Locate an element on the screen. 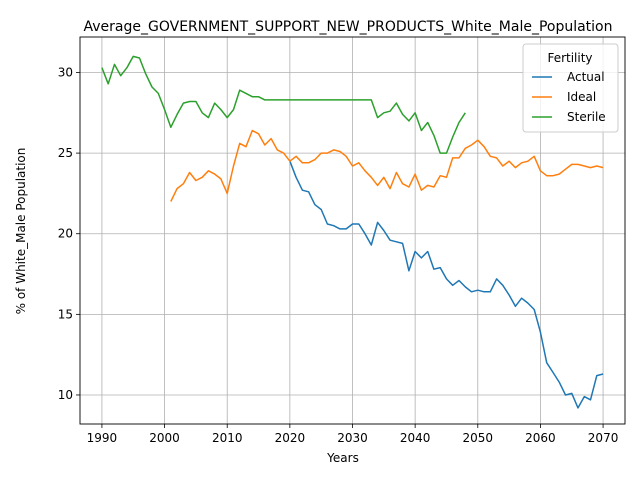 This screenshot has width=640, height=480. legend-box is located at coordinates (570, 88).